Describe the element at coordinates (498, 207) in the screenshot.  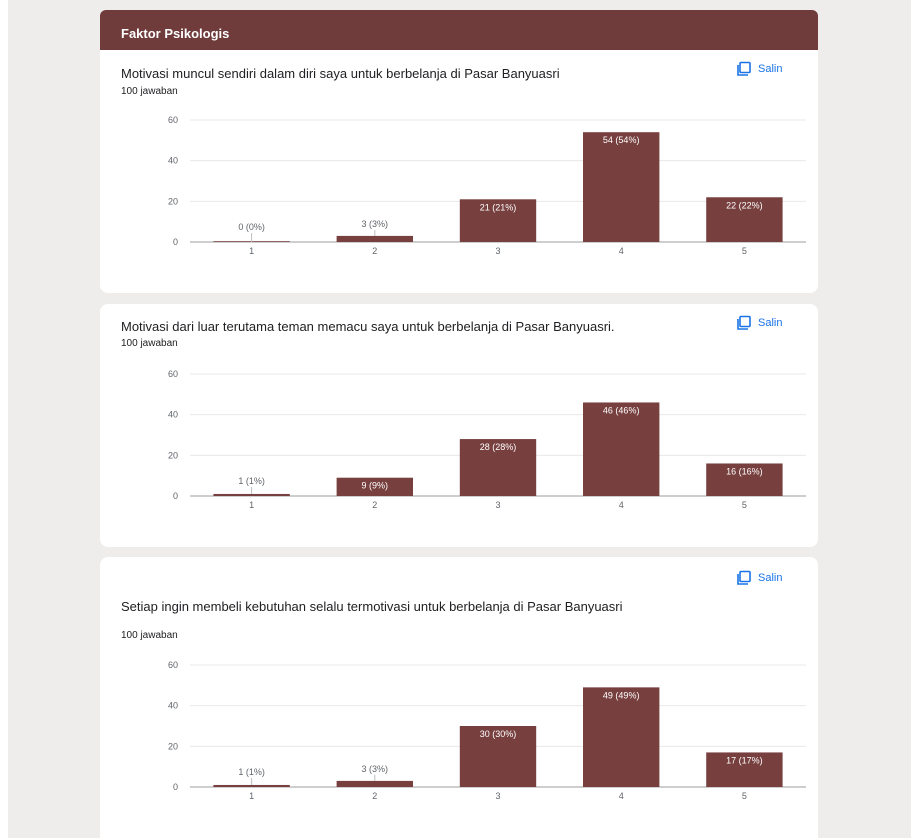
I see `data-label: 21 (21%)` at that location.